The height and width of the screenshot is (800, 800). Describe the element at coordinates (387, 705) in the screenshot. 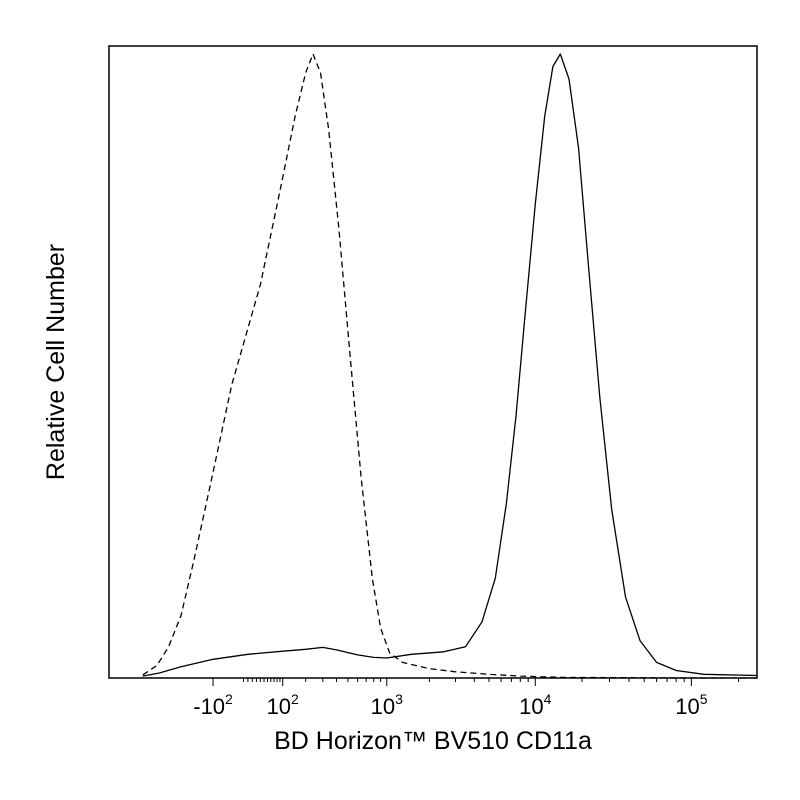

I see `x-tick-label: 10³` at that location.